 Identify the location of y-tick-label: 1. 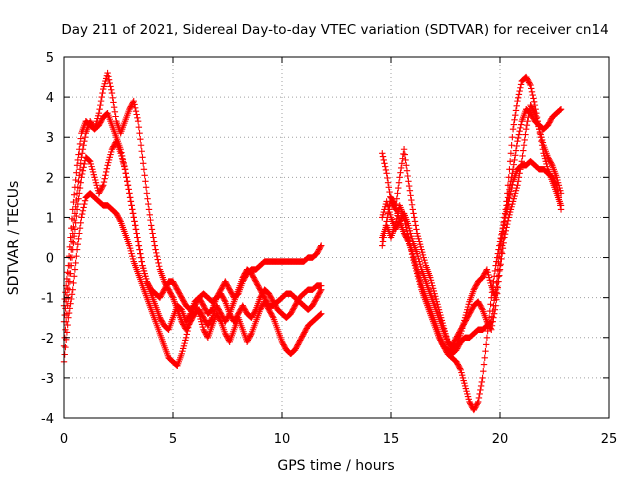
(50, 218).